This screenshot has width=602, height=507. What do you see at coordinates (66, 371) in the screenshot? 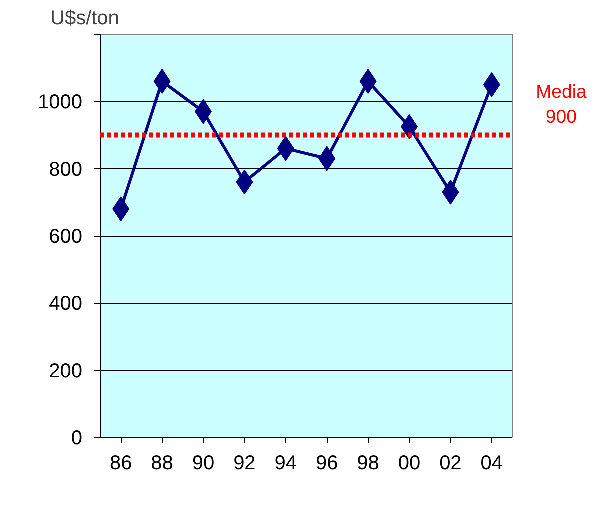
I see `y-tick-label: 200` at bounding box center [66, 371].